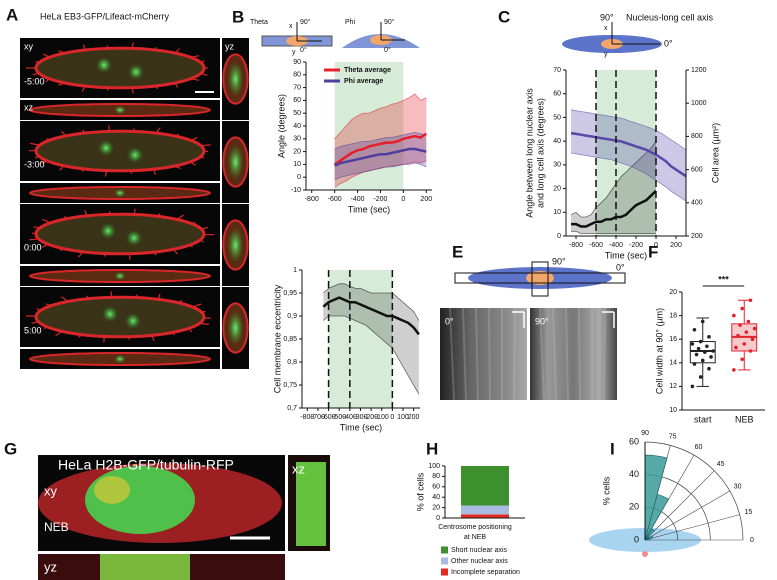 Image resolution: width=777 pixels, height=580 pixels. What do you see at coordinates (10, 448) in the screenshot?
I see `panel-label: G` at bounding box center [10, 448].